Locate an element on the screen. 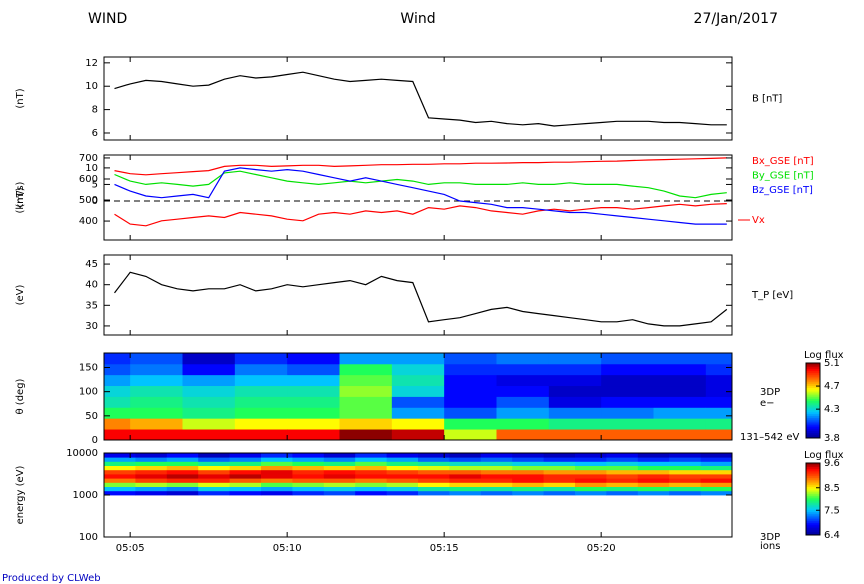  y-tick-label: 0 is located at coordinates (95, 201).